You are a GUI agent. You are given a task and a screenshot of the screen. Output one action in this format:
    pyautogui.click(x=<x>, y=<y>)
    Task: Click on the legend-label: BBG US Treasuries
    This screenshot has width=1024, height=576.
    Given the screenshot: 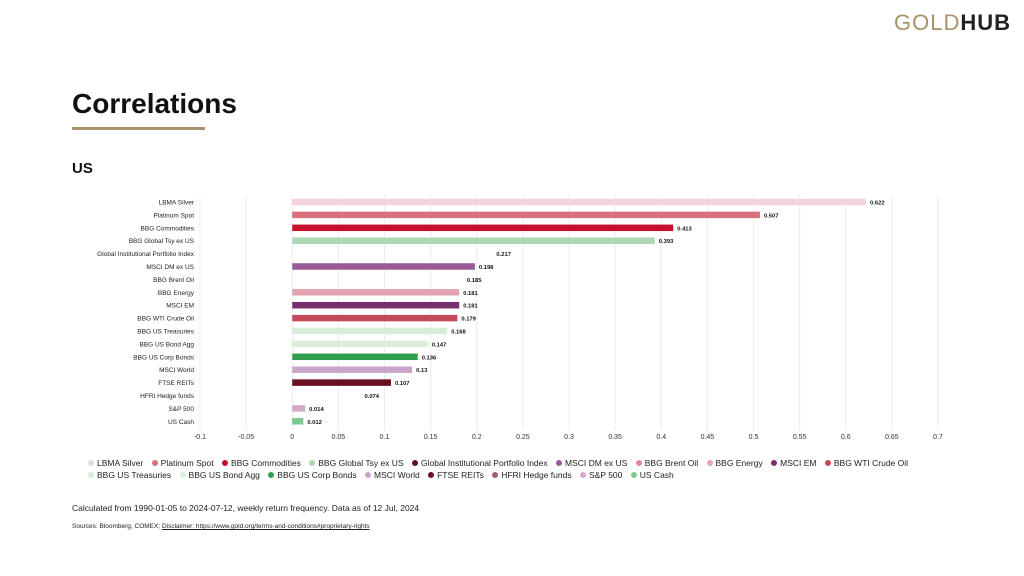 What is the action you would take?
    pyautogui.click(x=134, y=475)
    